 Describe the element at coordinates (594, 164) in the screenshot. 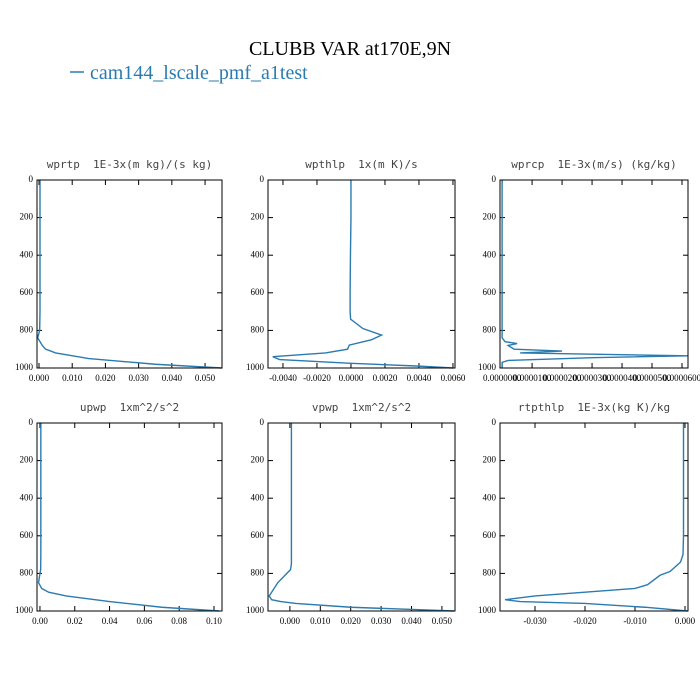

I see `panel-title: wprcp 1E-3x(m/s) (kg/kg)` at that location.